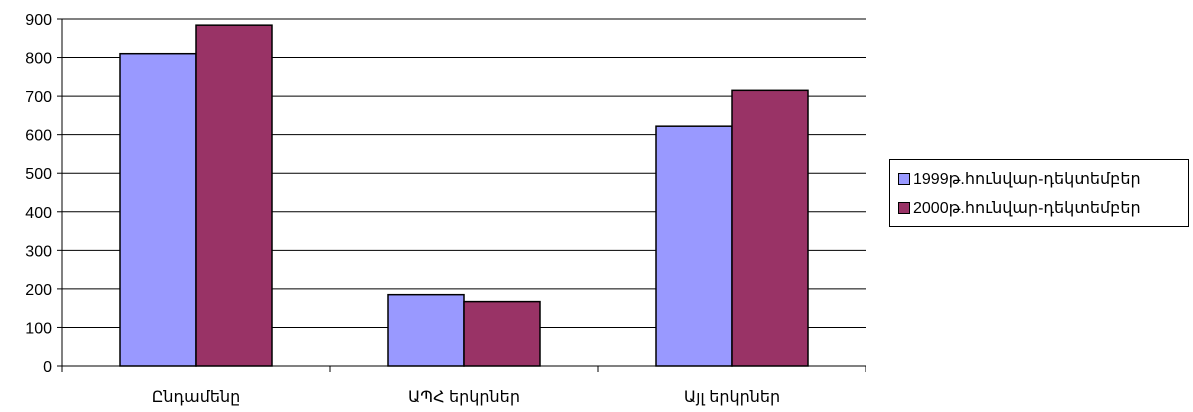 The height and width of the screenshot is (412, 1193). Describe the element at coordinates (38, 251) in the screenshot. I see `y-tick-label: 300` at that location.